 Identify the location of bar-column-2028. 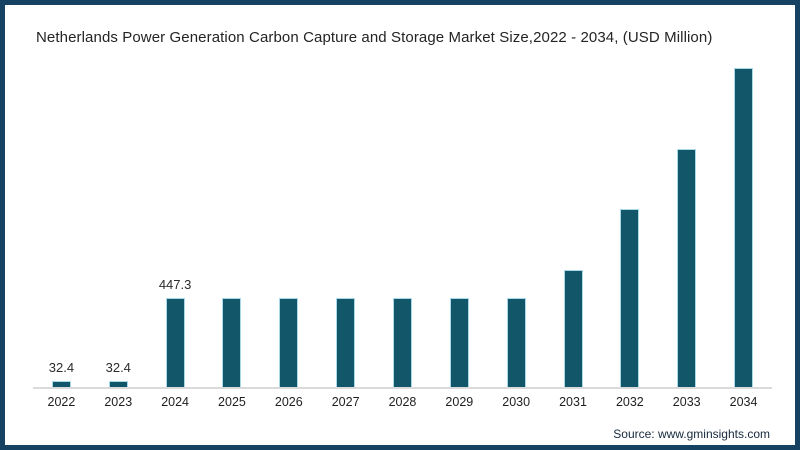
(402, 342).